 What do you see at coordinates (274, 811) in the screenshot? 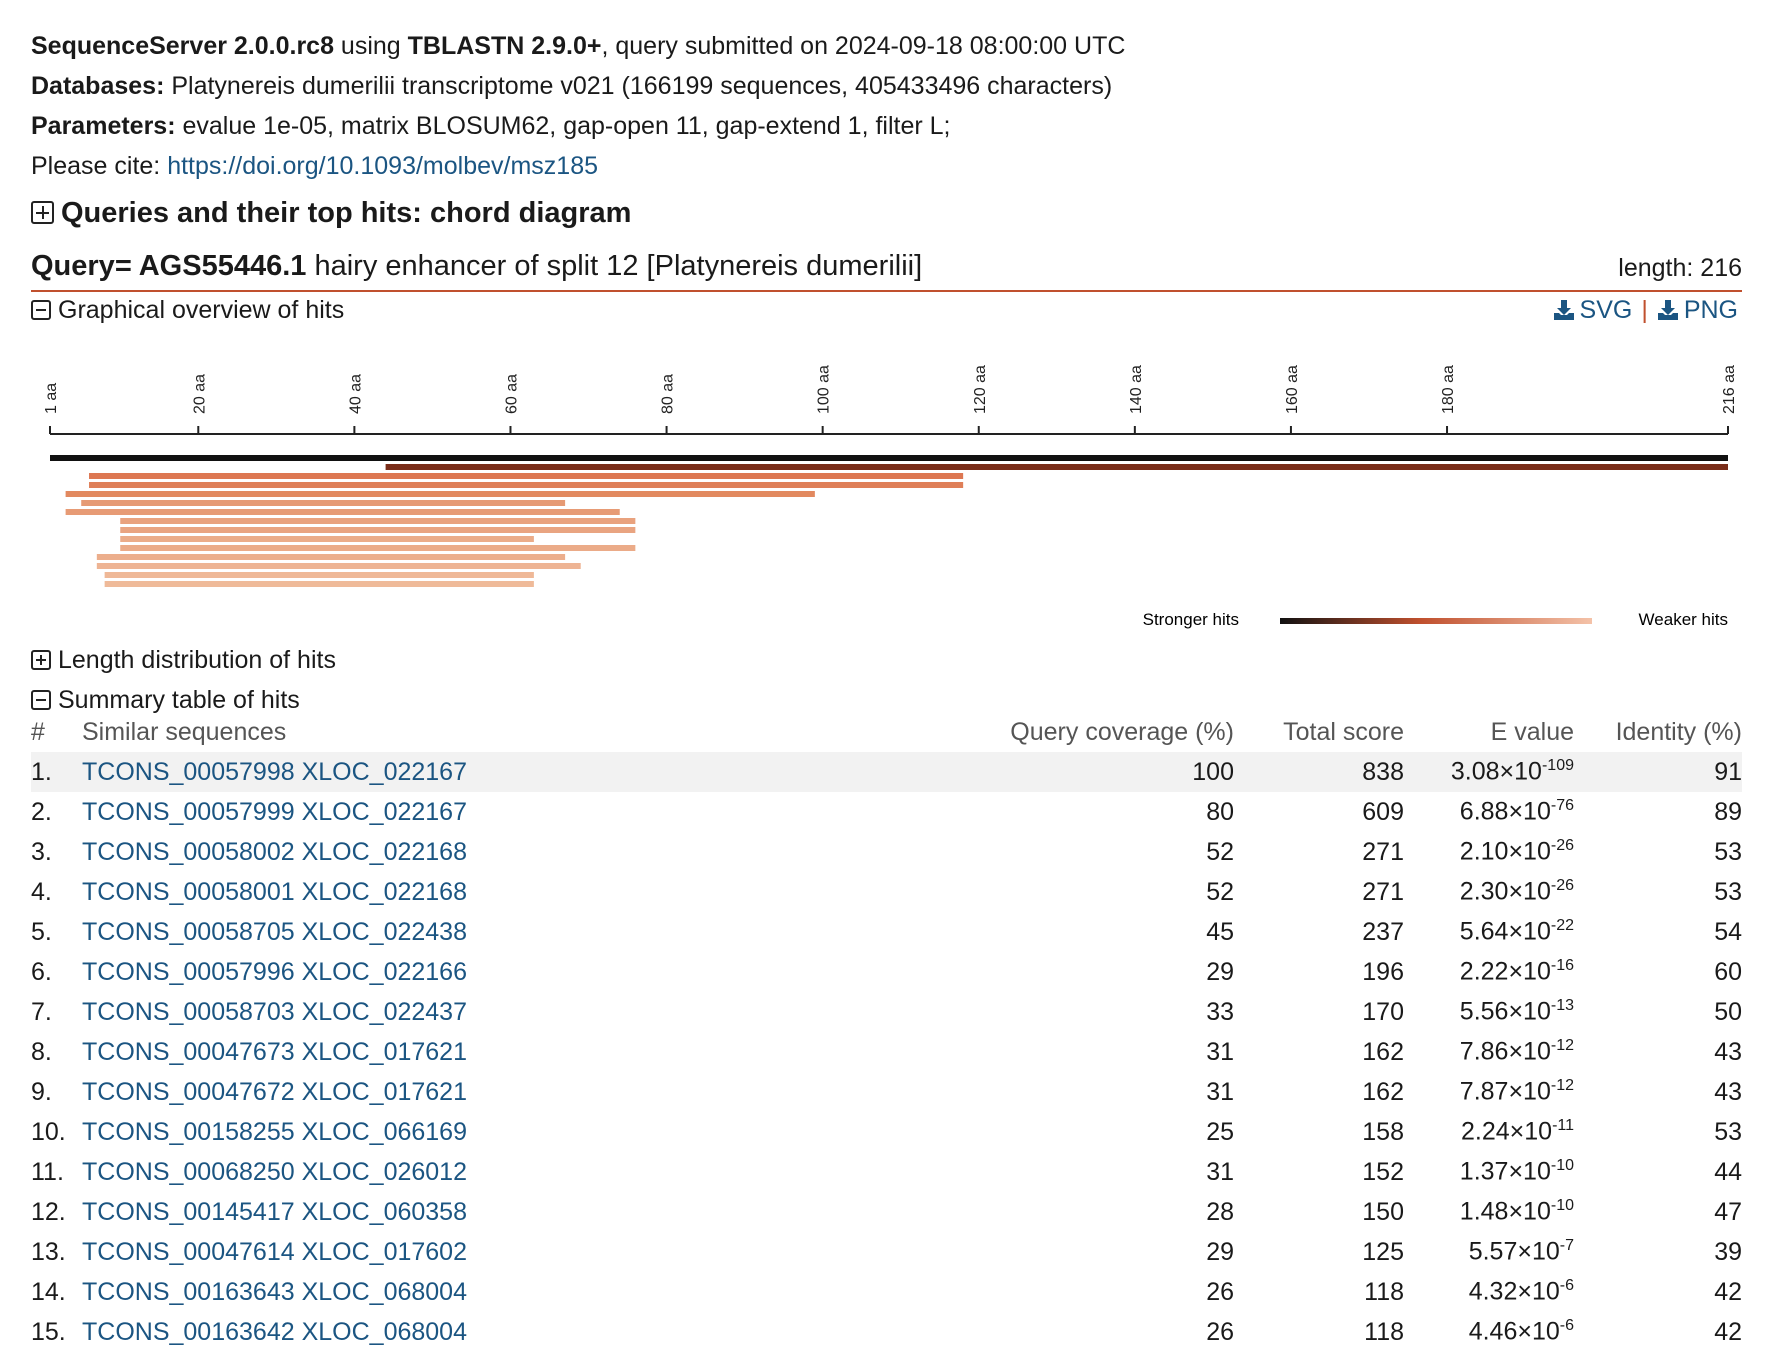
I see `hit-sequence-link: TCONS_00057999 XLOC_022167` at bounding box center [274, 811].